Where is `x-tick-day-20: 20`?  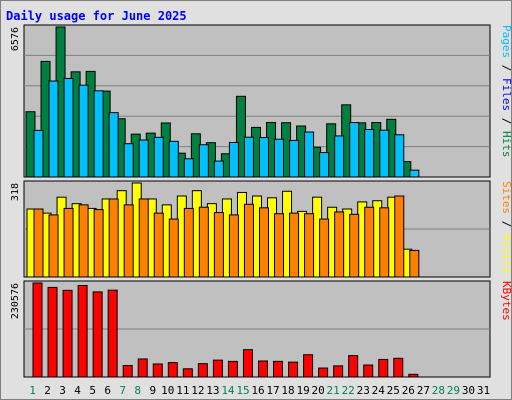
x-tick-day-20: 20 is located at coordinates (318, 390).